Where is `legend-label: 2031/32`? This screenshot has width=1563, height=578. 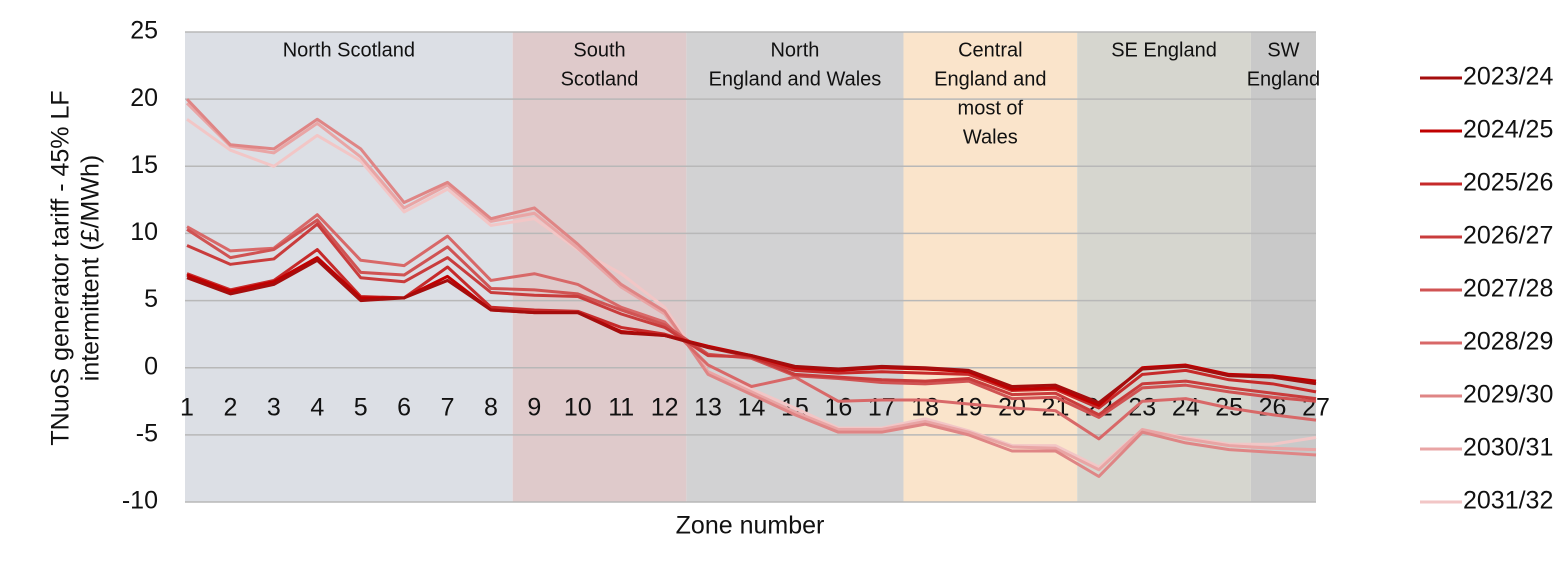 legend-label: 2031/32 is located at coordinates (1508, 501).